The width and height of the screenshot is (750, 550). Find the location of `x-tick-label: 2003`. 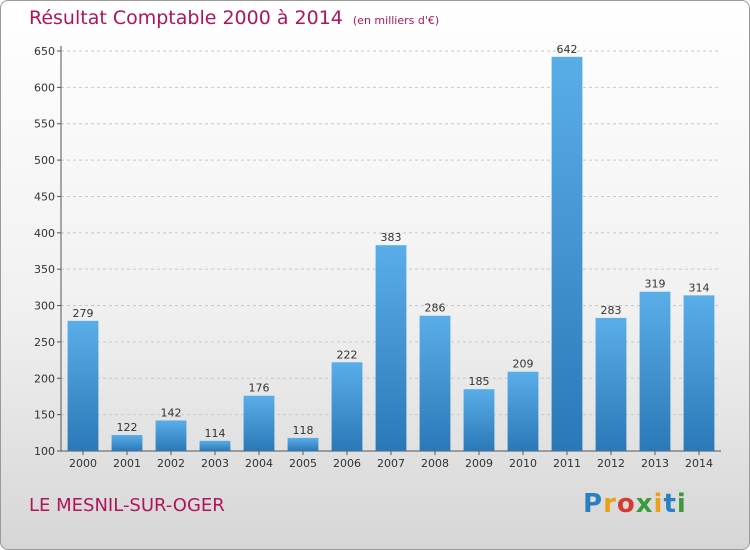

x-tick-label: 2003 is located at coordinates (215, 463).